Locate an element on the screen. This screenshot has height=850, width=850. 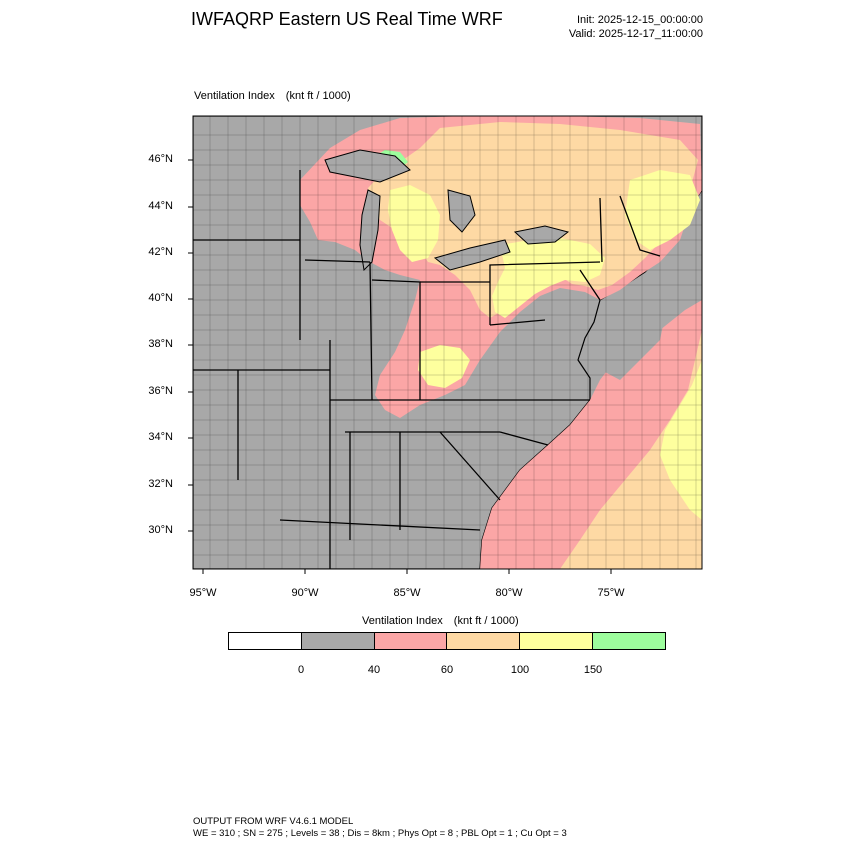
lat-label-30: 30°N is located at coordinates (160, 530).